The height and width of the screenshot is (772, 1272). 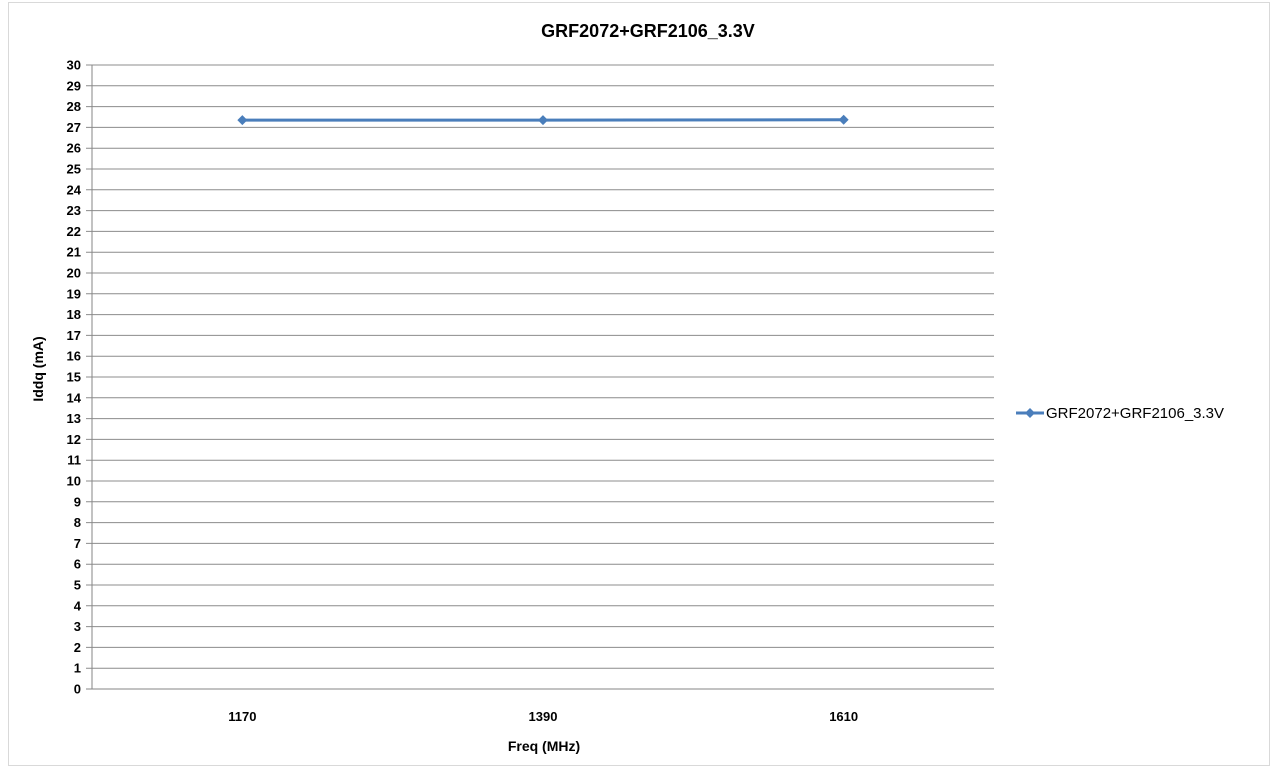 What do you see at coordinates (77, 668) in the screenshot?
I see `y-tick-label: 1` at bounding box center [77, 668].